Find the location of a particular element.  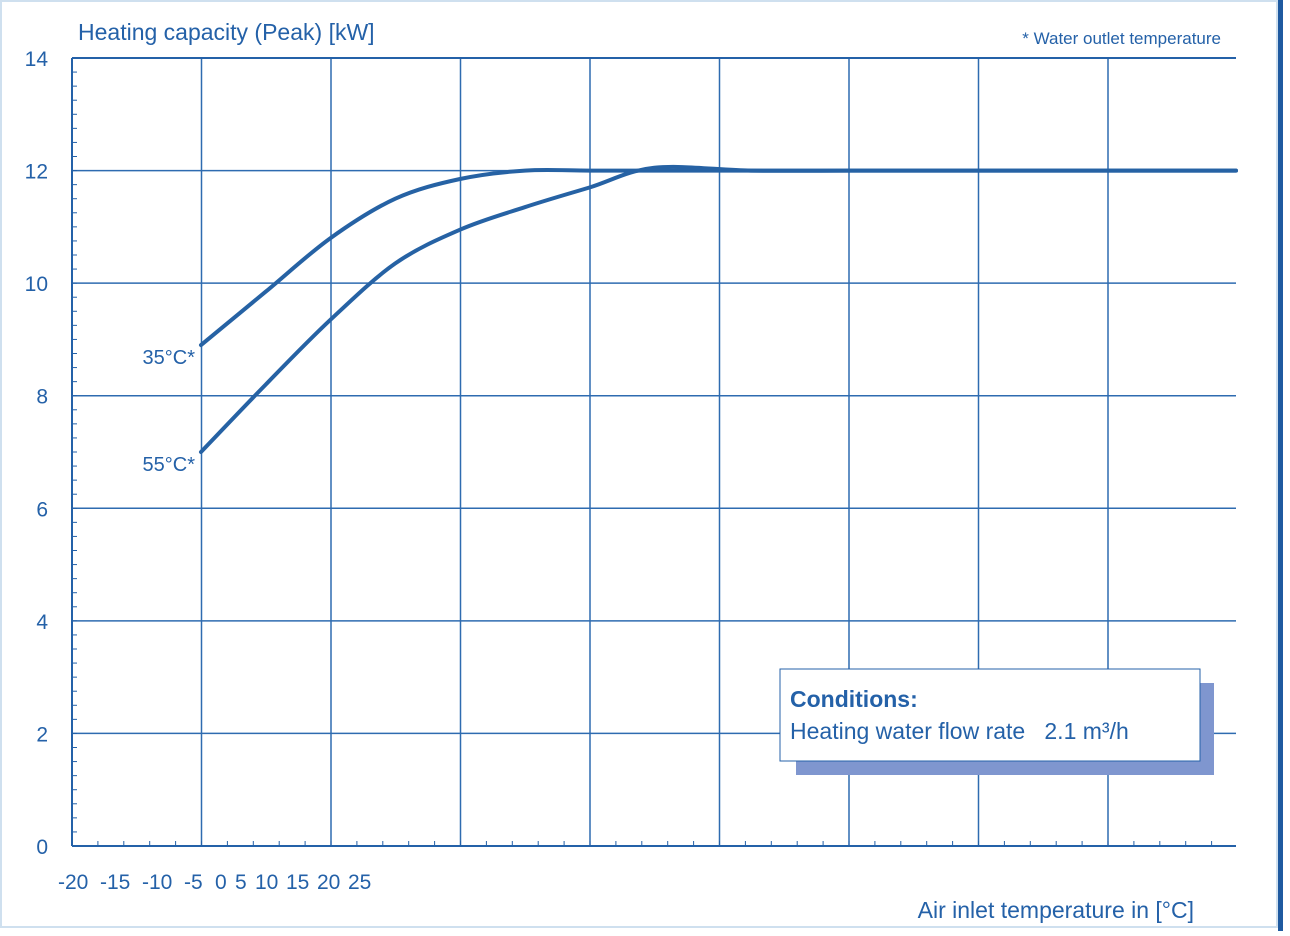

x-tick-label: -15 is located at coordinates (115, 882).